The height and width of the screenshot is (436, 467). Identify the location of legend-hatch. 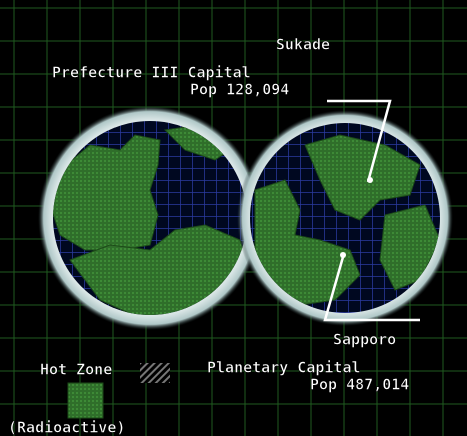
(155, 373).